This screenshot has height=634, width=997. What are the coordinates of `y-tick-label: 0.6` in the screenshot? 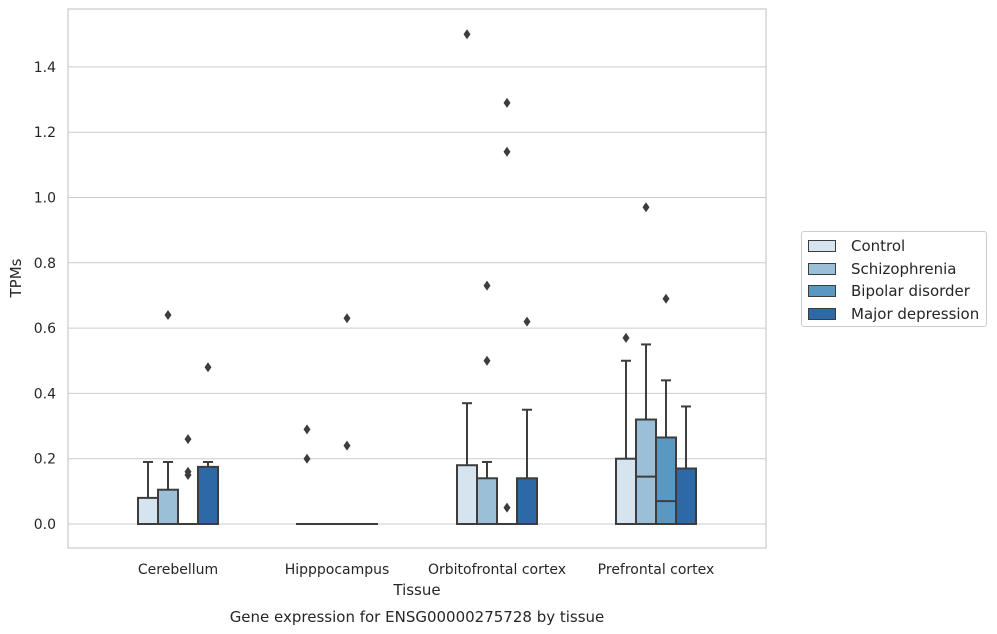 It's located at (45, 329).